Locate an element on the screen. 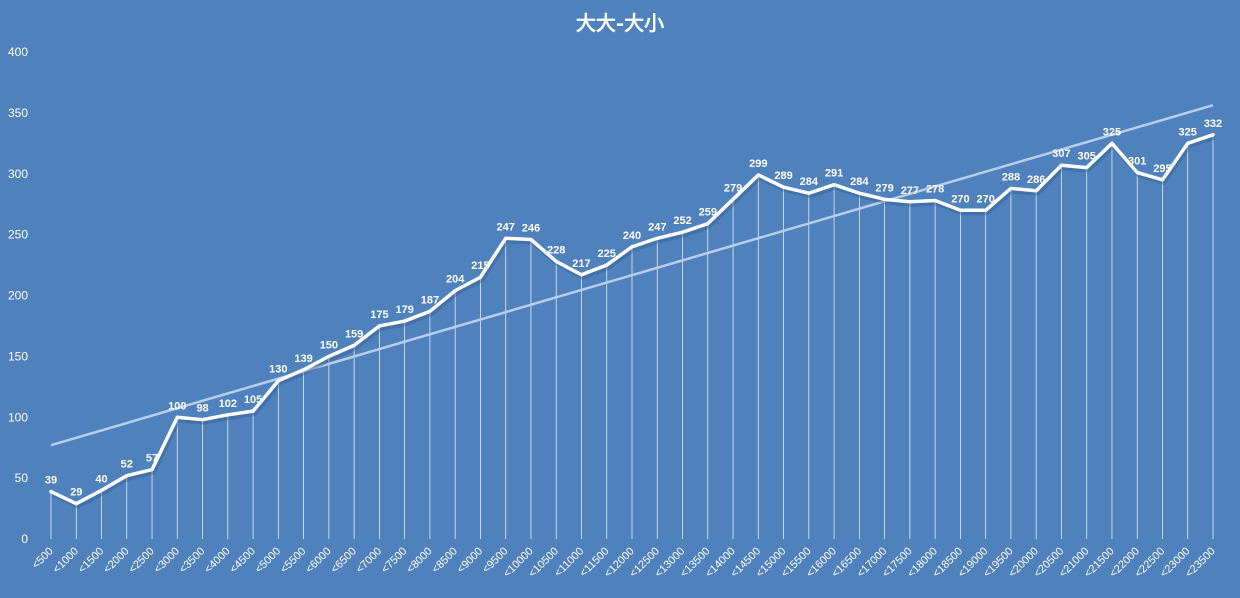  x-tick-label: <8500 is located at coordinates (445, 560).